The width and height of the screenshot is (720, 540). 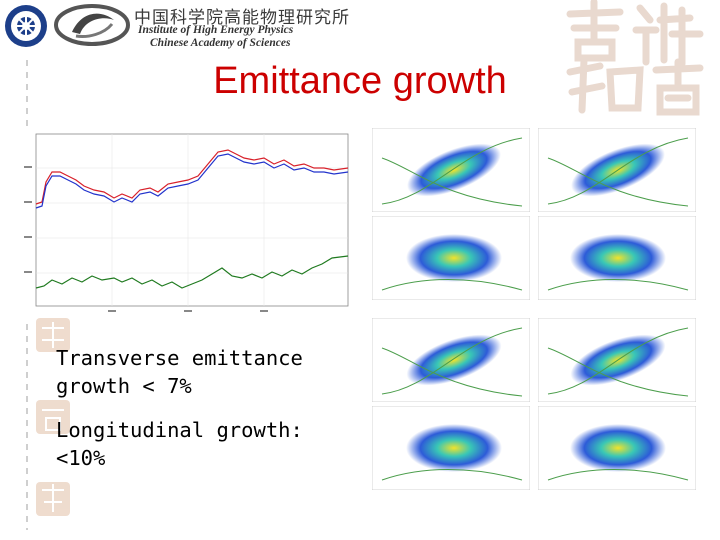 I want to click on slide-title: Emittance growth, so click(x=360, y=81).